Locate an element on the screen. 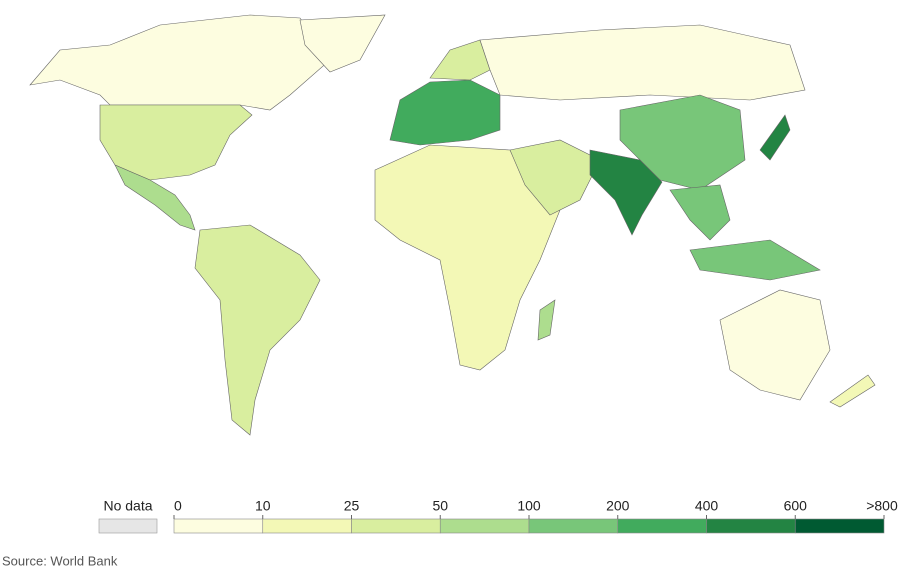  legend-tick-label: >800 is located at coordinates (882, 506).